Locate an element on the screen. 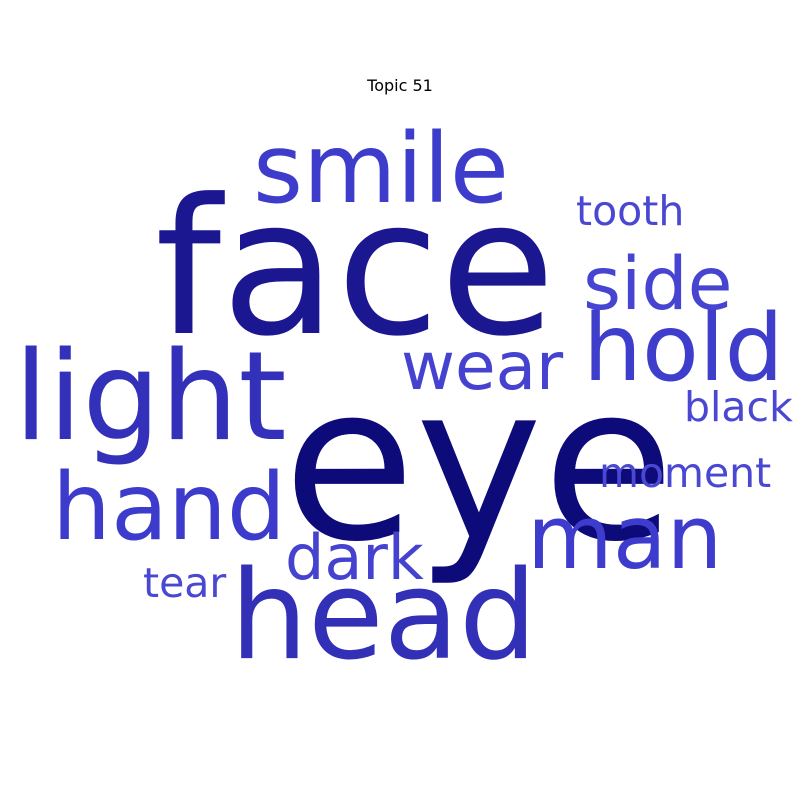 The image size is (800, 800). word-head: head is located at coordinates (383, 616).